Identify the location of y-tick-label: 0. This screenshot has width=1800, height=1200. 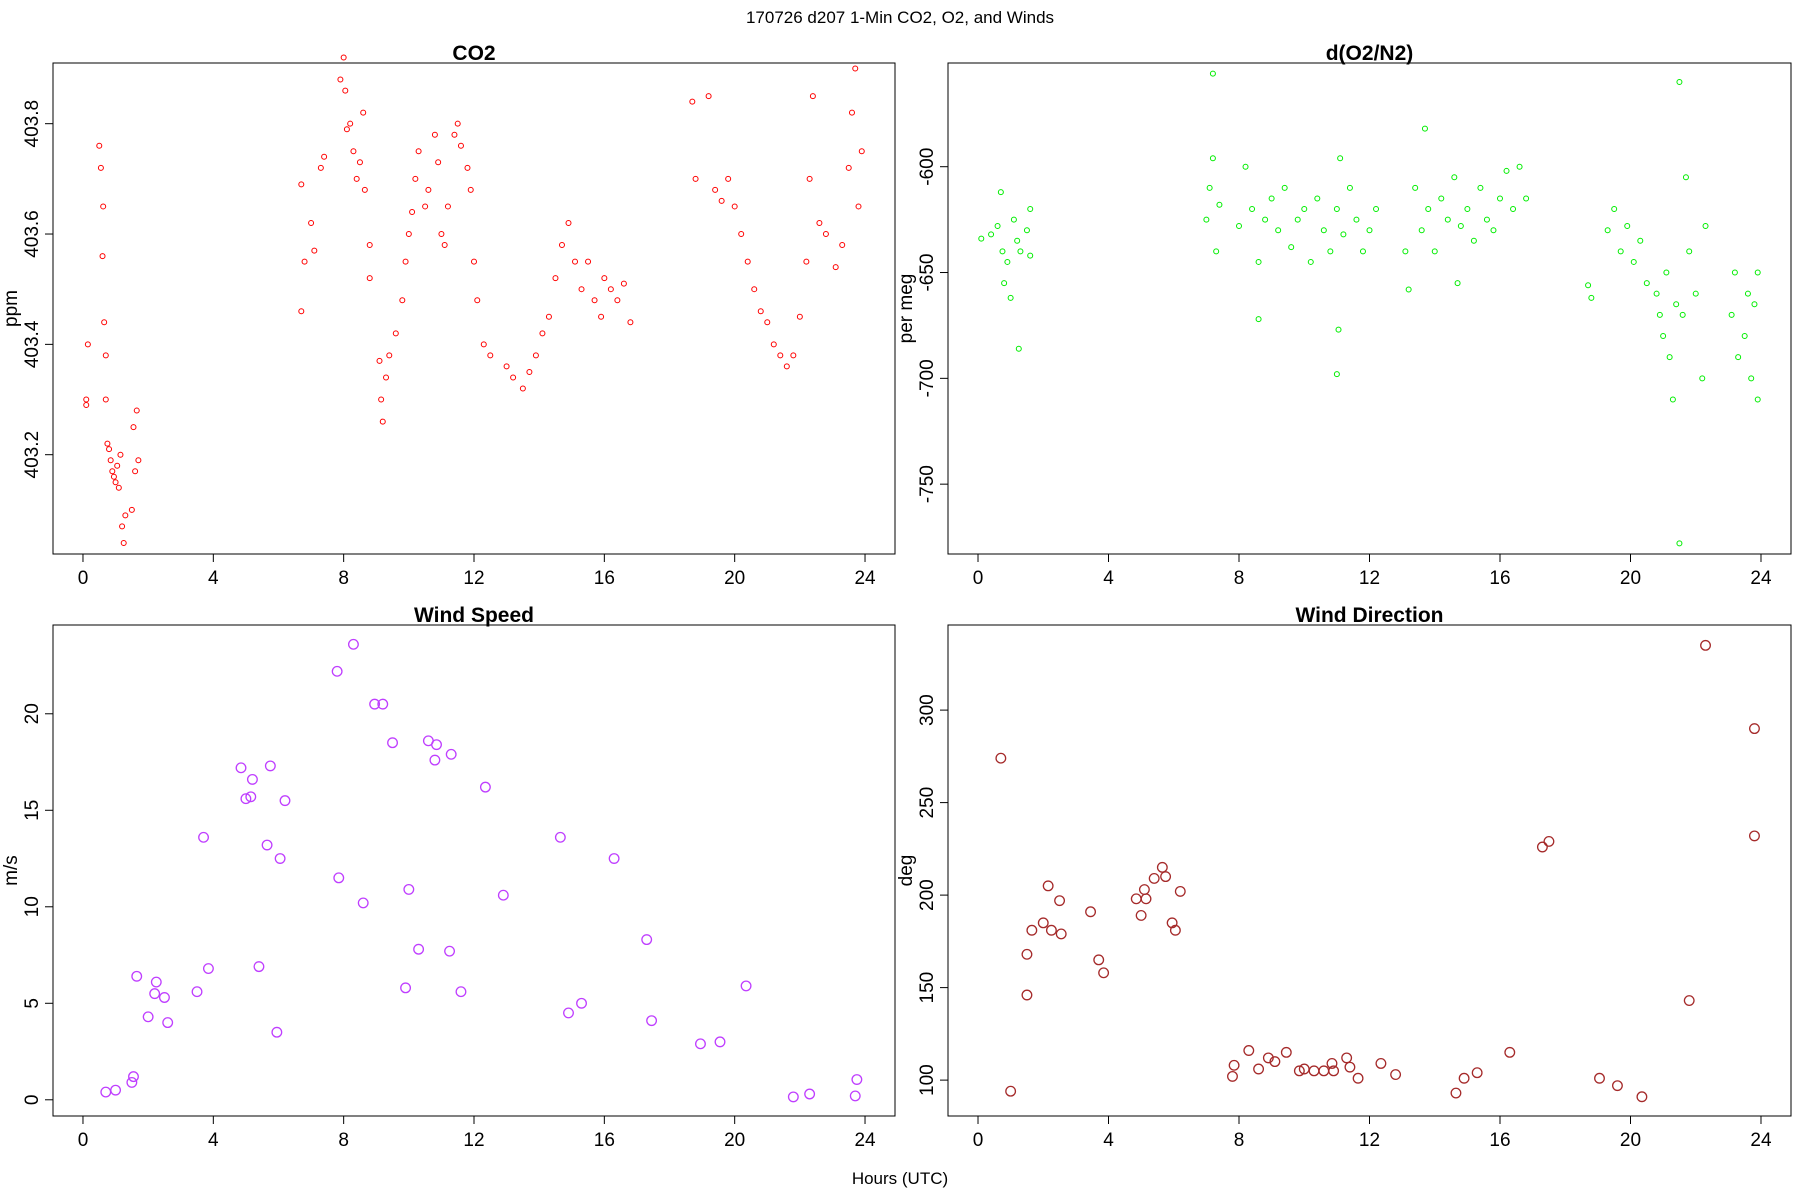
(32, 1099).